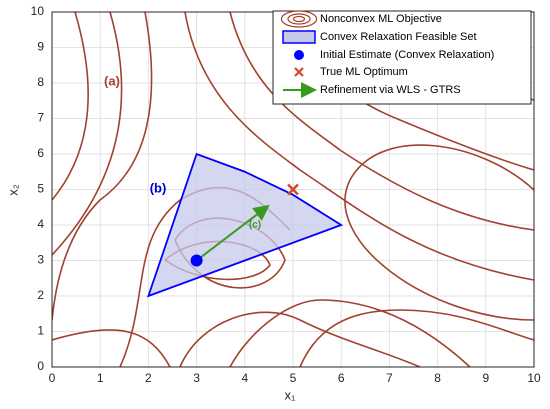 This screenshot has height=409, width=550. What do you see at coordinates (341, 378) in the screenshot?
I see `x-tick-label: 6` at bounding box center [341, 378].